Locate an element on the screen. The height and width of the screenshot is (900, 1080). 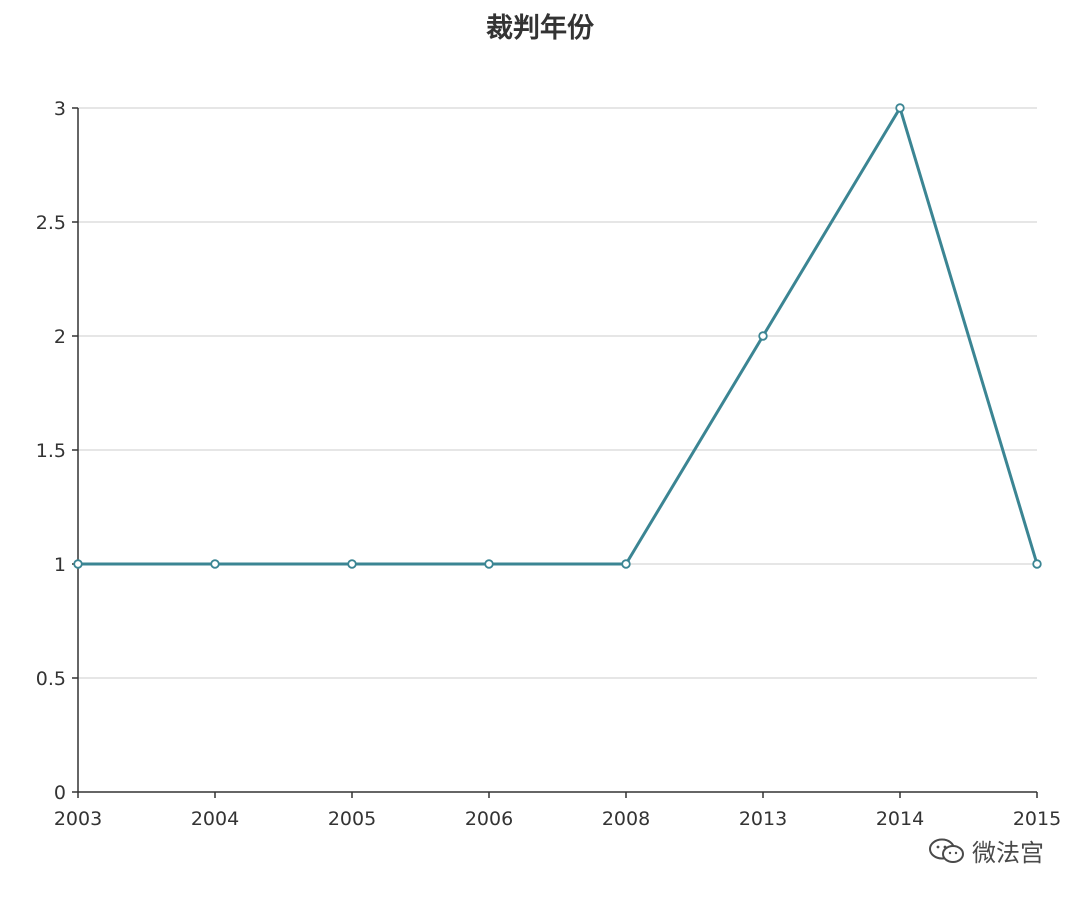
y-tick-label: 0.5 is located at coordinates (51, 679).